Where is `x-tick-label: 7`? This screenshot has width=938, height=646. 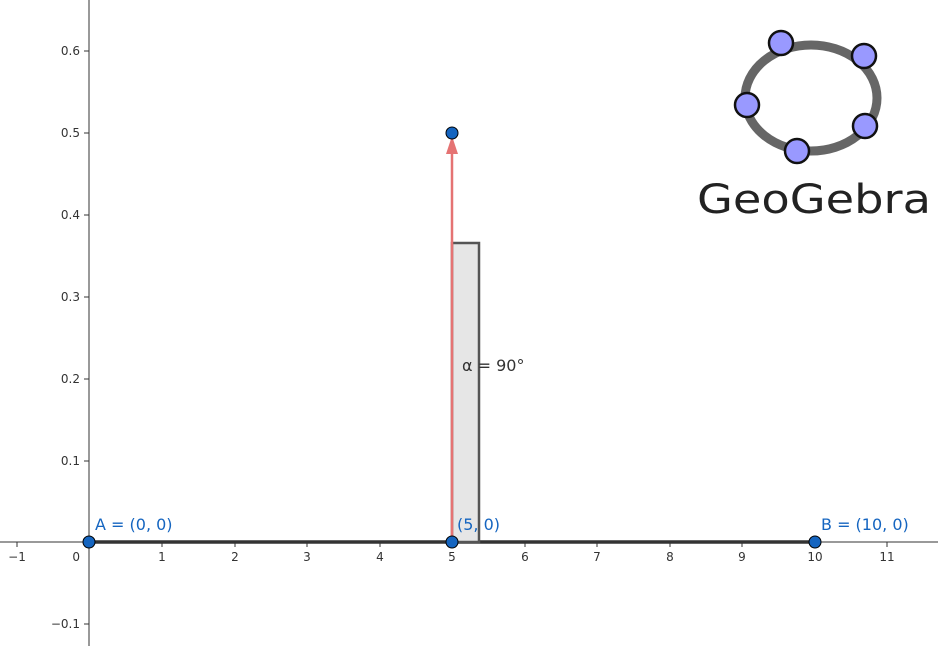
x-tick-label: 7 is located at coordinates (597, 557).